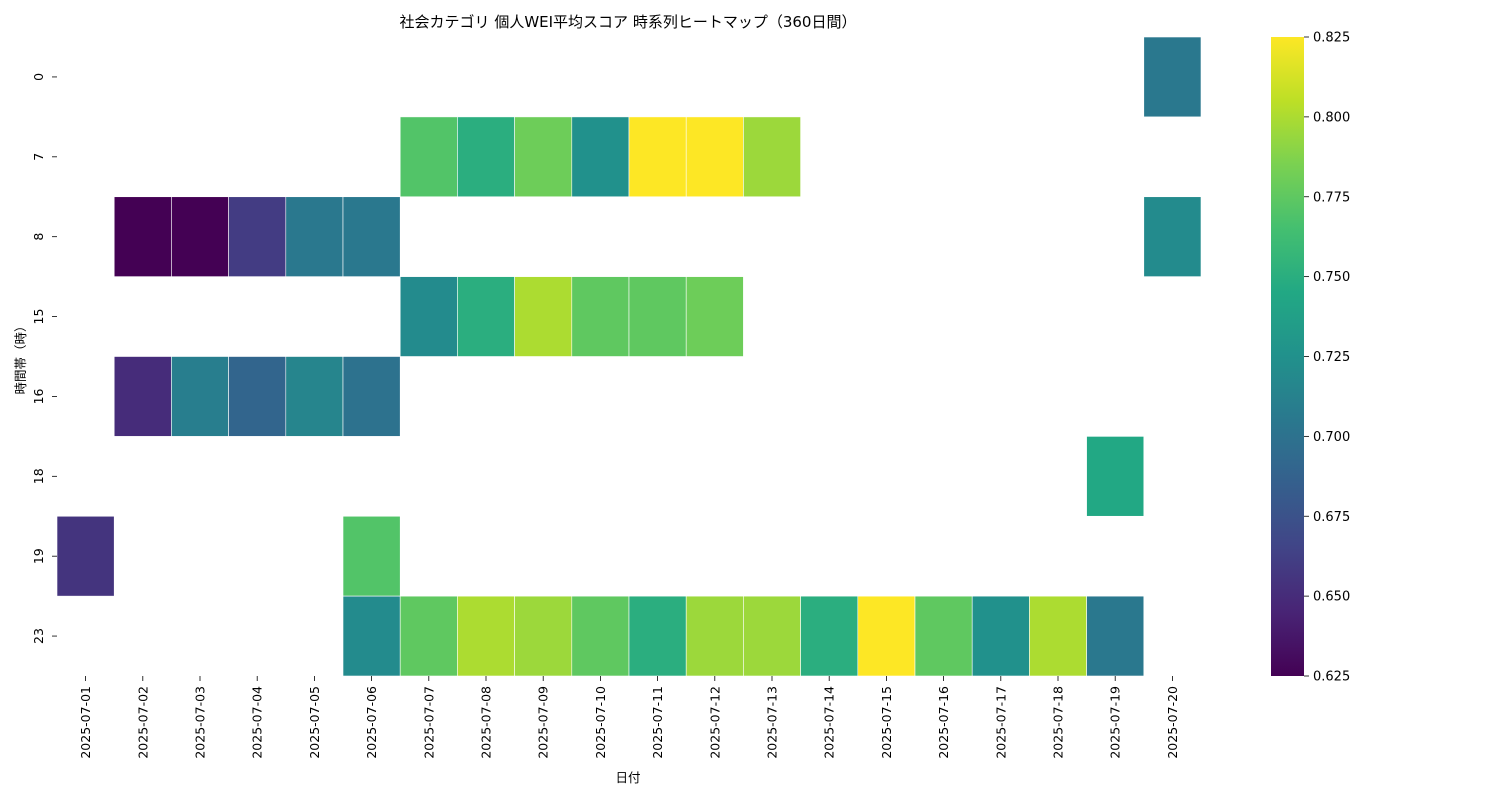 The height and width of the screenshot is (800, 1500). Describe the element at coordinates (38, 77) in the screenshot. I see `y-tick-label: 0` at that location.